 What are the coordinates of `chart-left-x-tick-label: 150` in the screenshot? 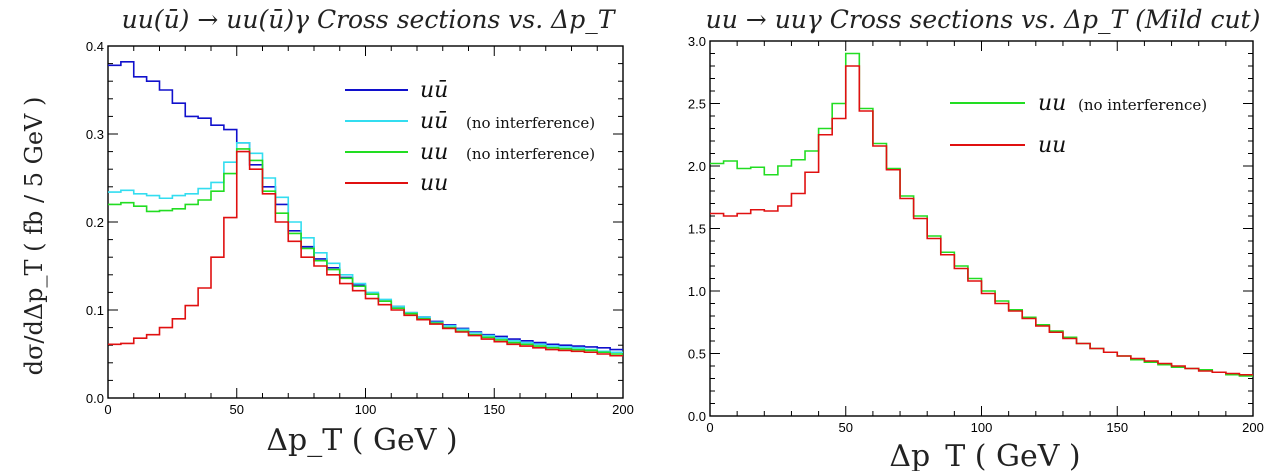 It's located at (494, 409).